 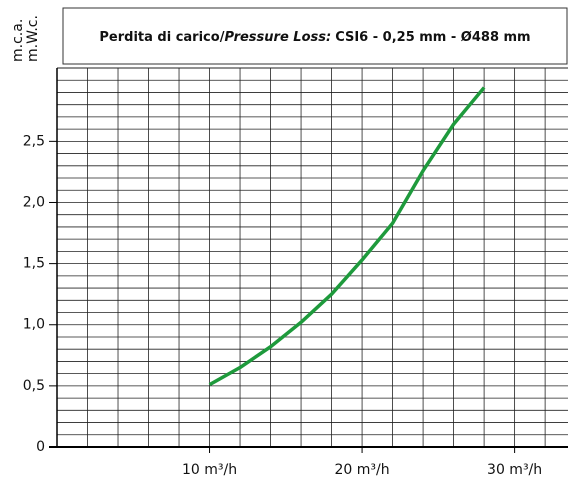 I want to click on y-tick-label: 0, so click(x=40, y=447).